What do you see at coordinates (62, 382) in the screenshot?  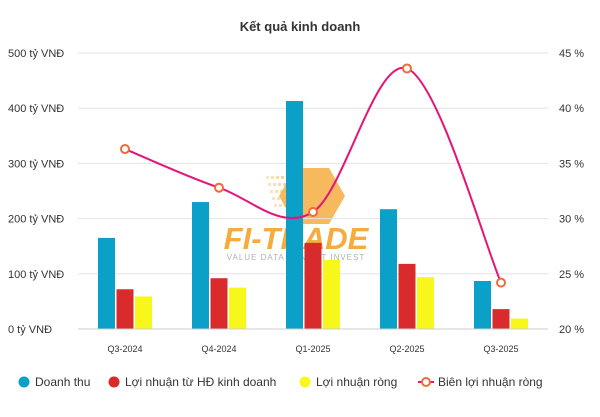 I see `legend-label: Doanh thu` at bounding box center [62, 382].